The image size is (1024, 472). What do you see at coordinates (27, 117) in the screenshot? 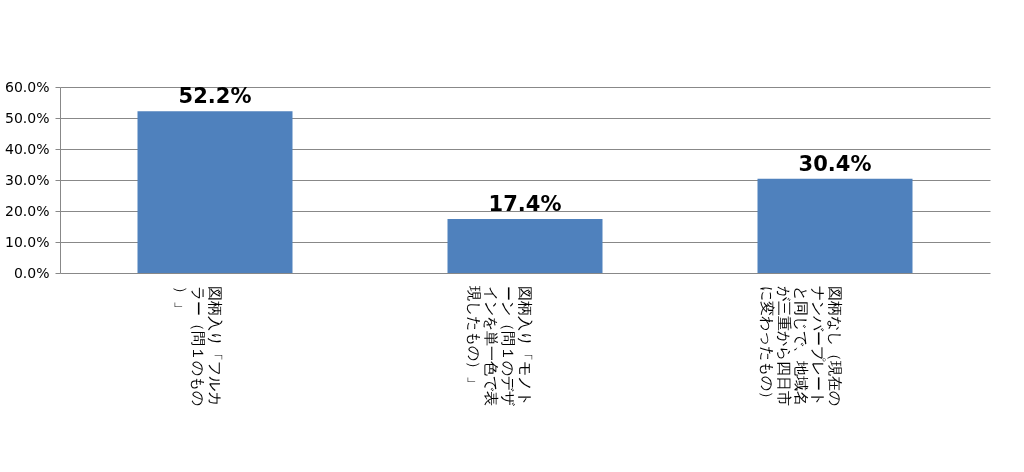
I see `y-tick-label: 50.0%` at bounding box center [27, 117].